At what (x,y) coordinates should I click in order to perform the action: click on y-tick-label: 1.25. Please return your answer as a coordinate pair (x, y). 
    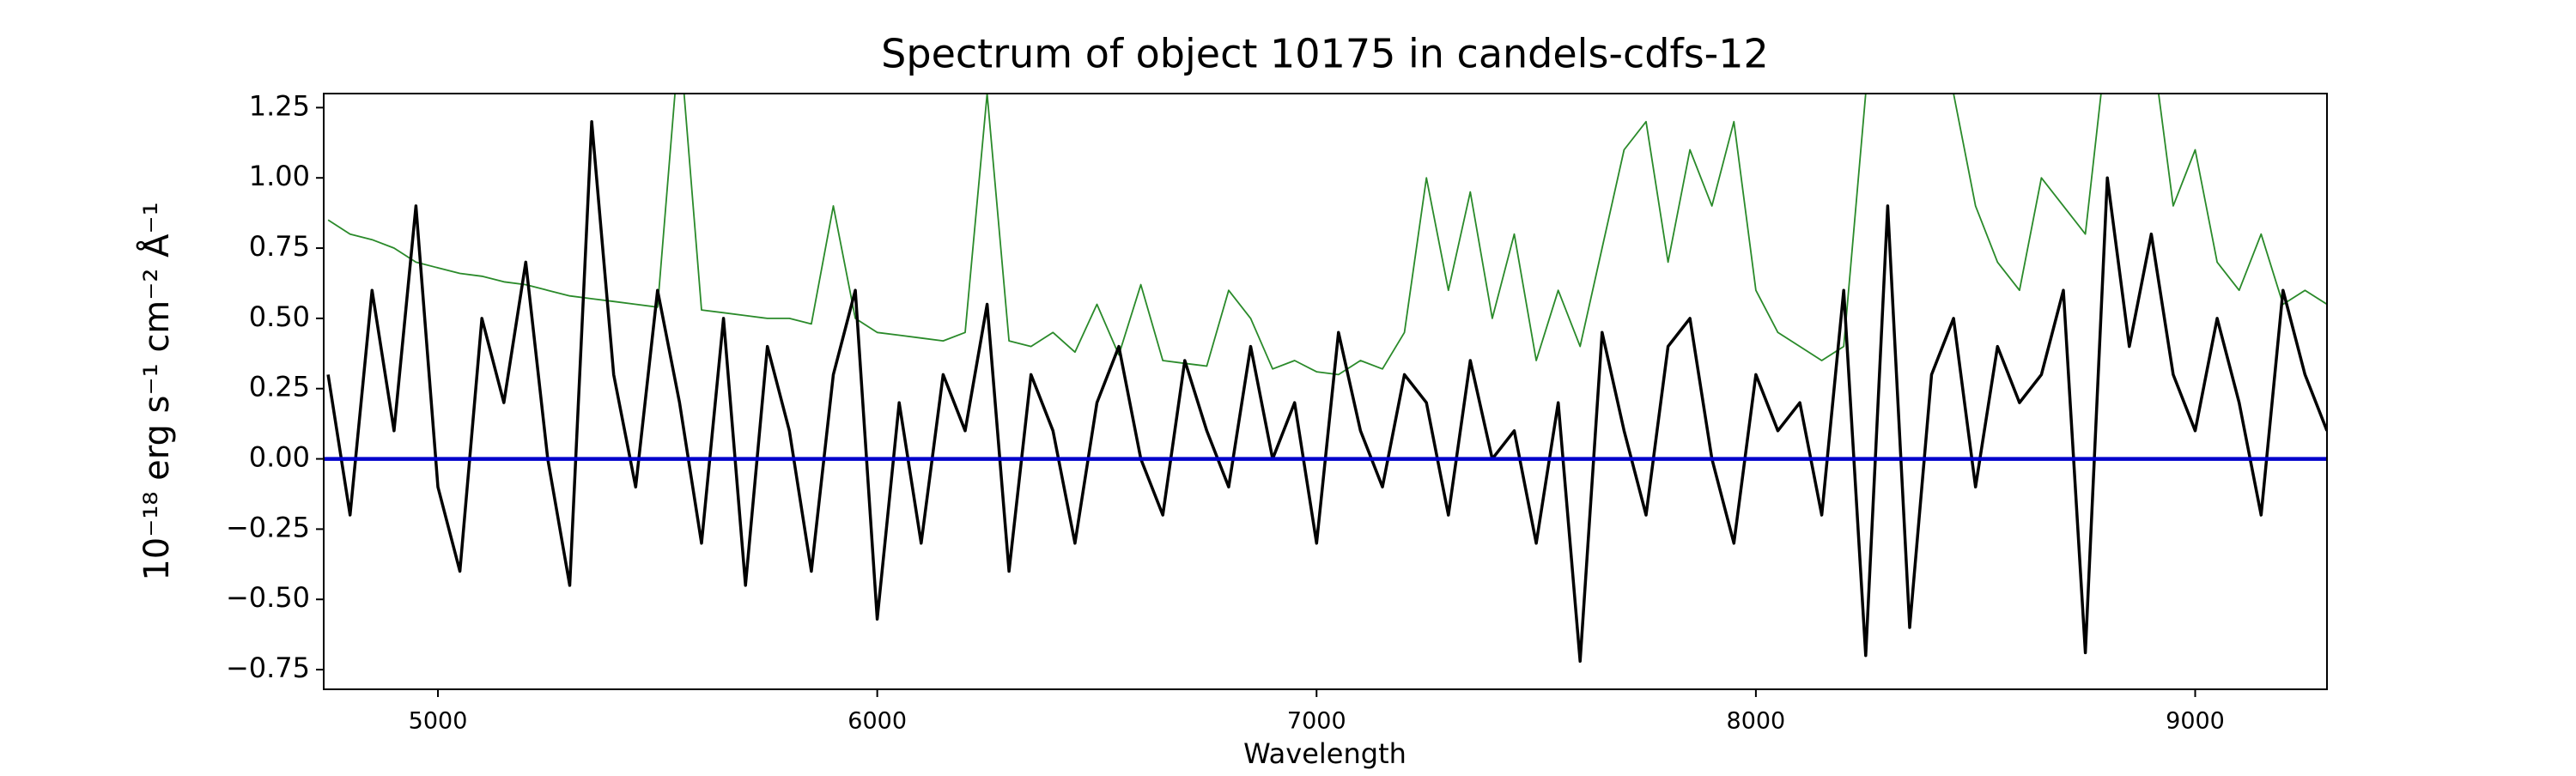
    Looking at the image, I should click on (280, 106).